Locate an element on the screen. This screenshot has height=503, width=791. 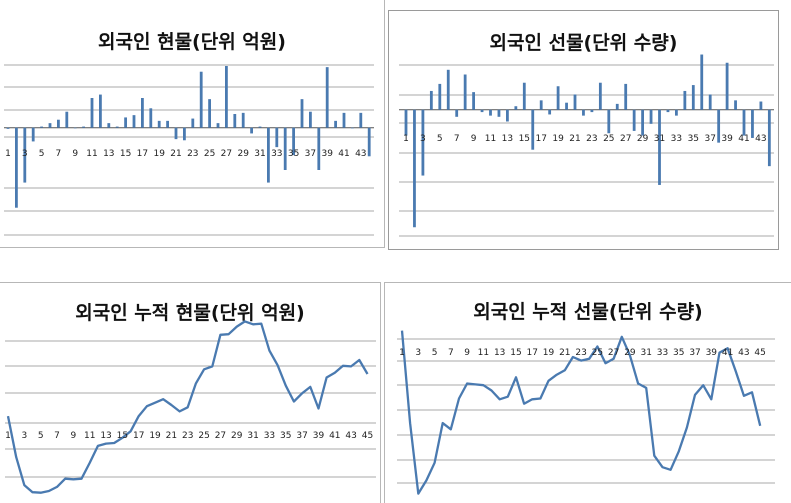
chart-title: 외국인 현물(단위 억원) is located at coordinates (192, 42).